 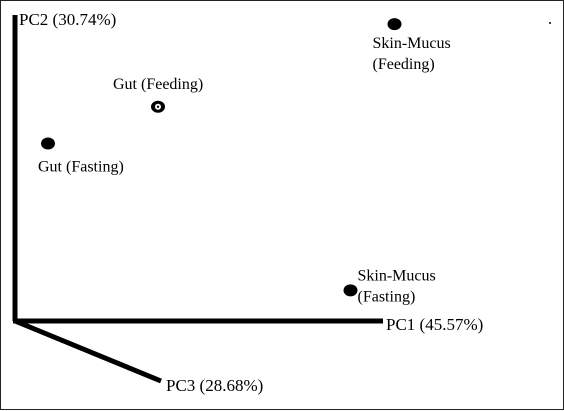 What do you see at coordinates (412, 54) in the screenshot?
I see `label-skin-mucus-feeding: Skin-Mucus (Feeding)` at bounding box center [412, 54].